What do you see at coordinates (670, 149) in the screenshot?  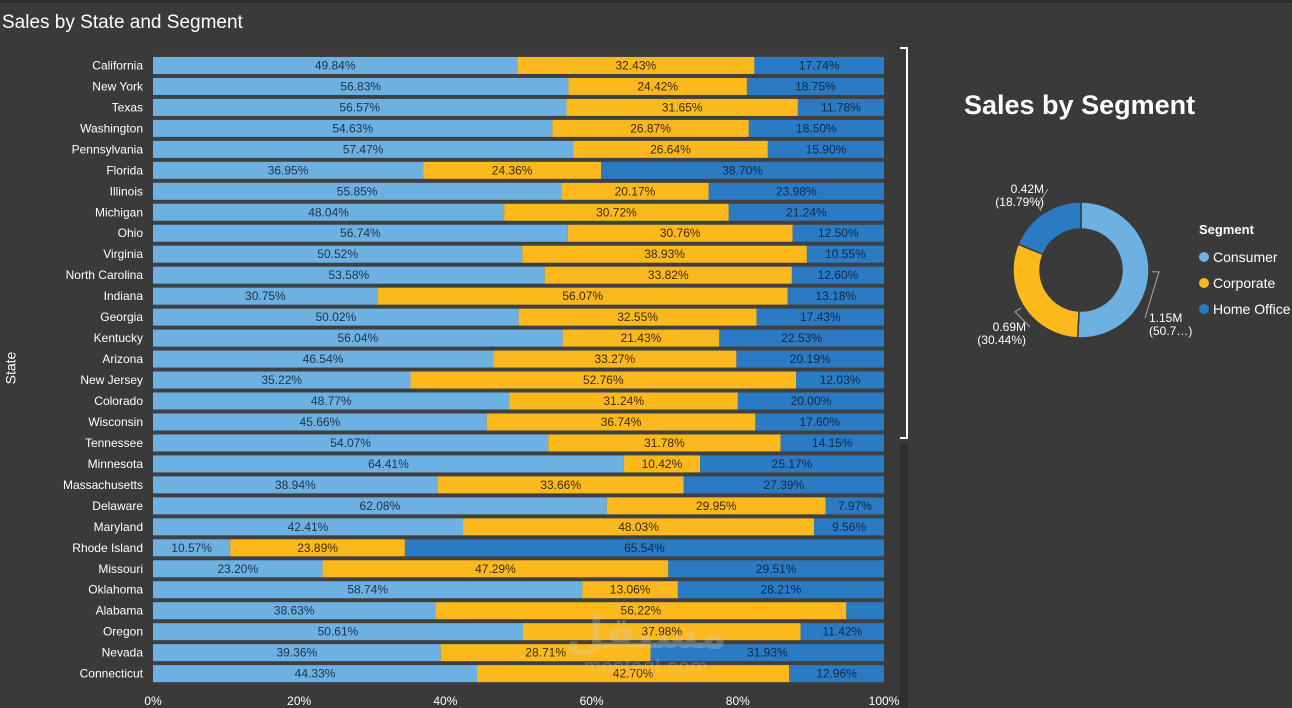 I see `bar-corporate-pennsylvania` at bounding box center [670, 149].